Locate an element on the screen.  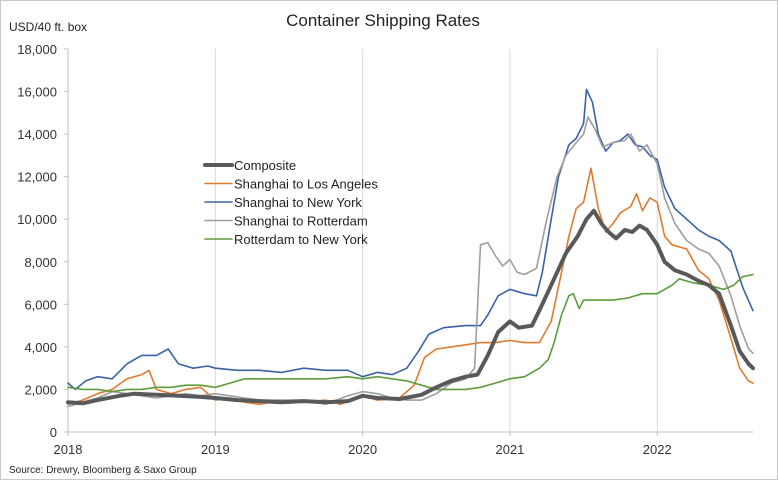
source-note: Source: Drewry, Bloomberg & Saxo Group is located at coordinates (103, 470).